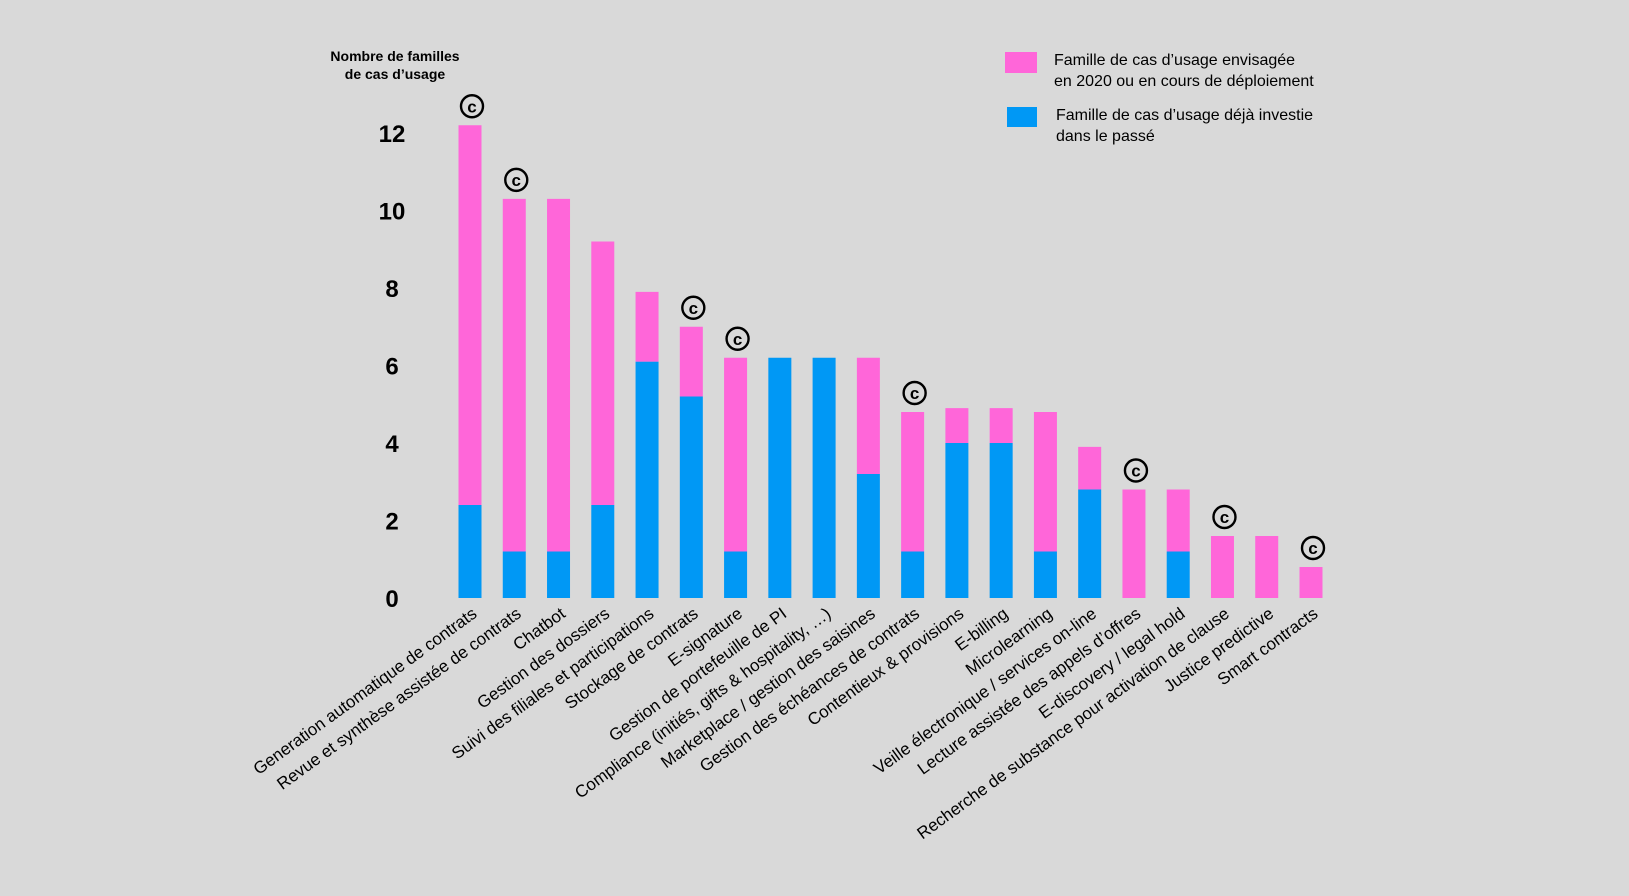 The width and height of the screenshot is (1629, 896). Describe the element at coordinates (395, 74) in the screenshot. I see `y-axis-title-line2: de cas d’usage` at that location.